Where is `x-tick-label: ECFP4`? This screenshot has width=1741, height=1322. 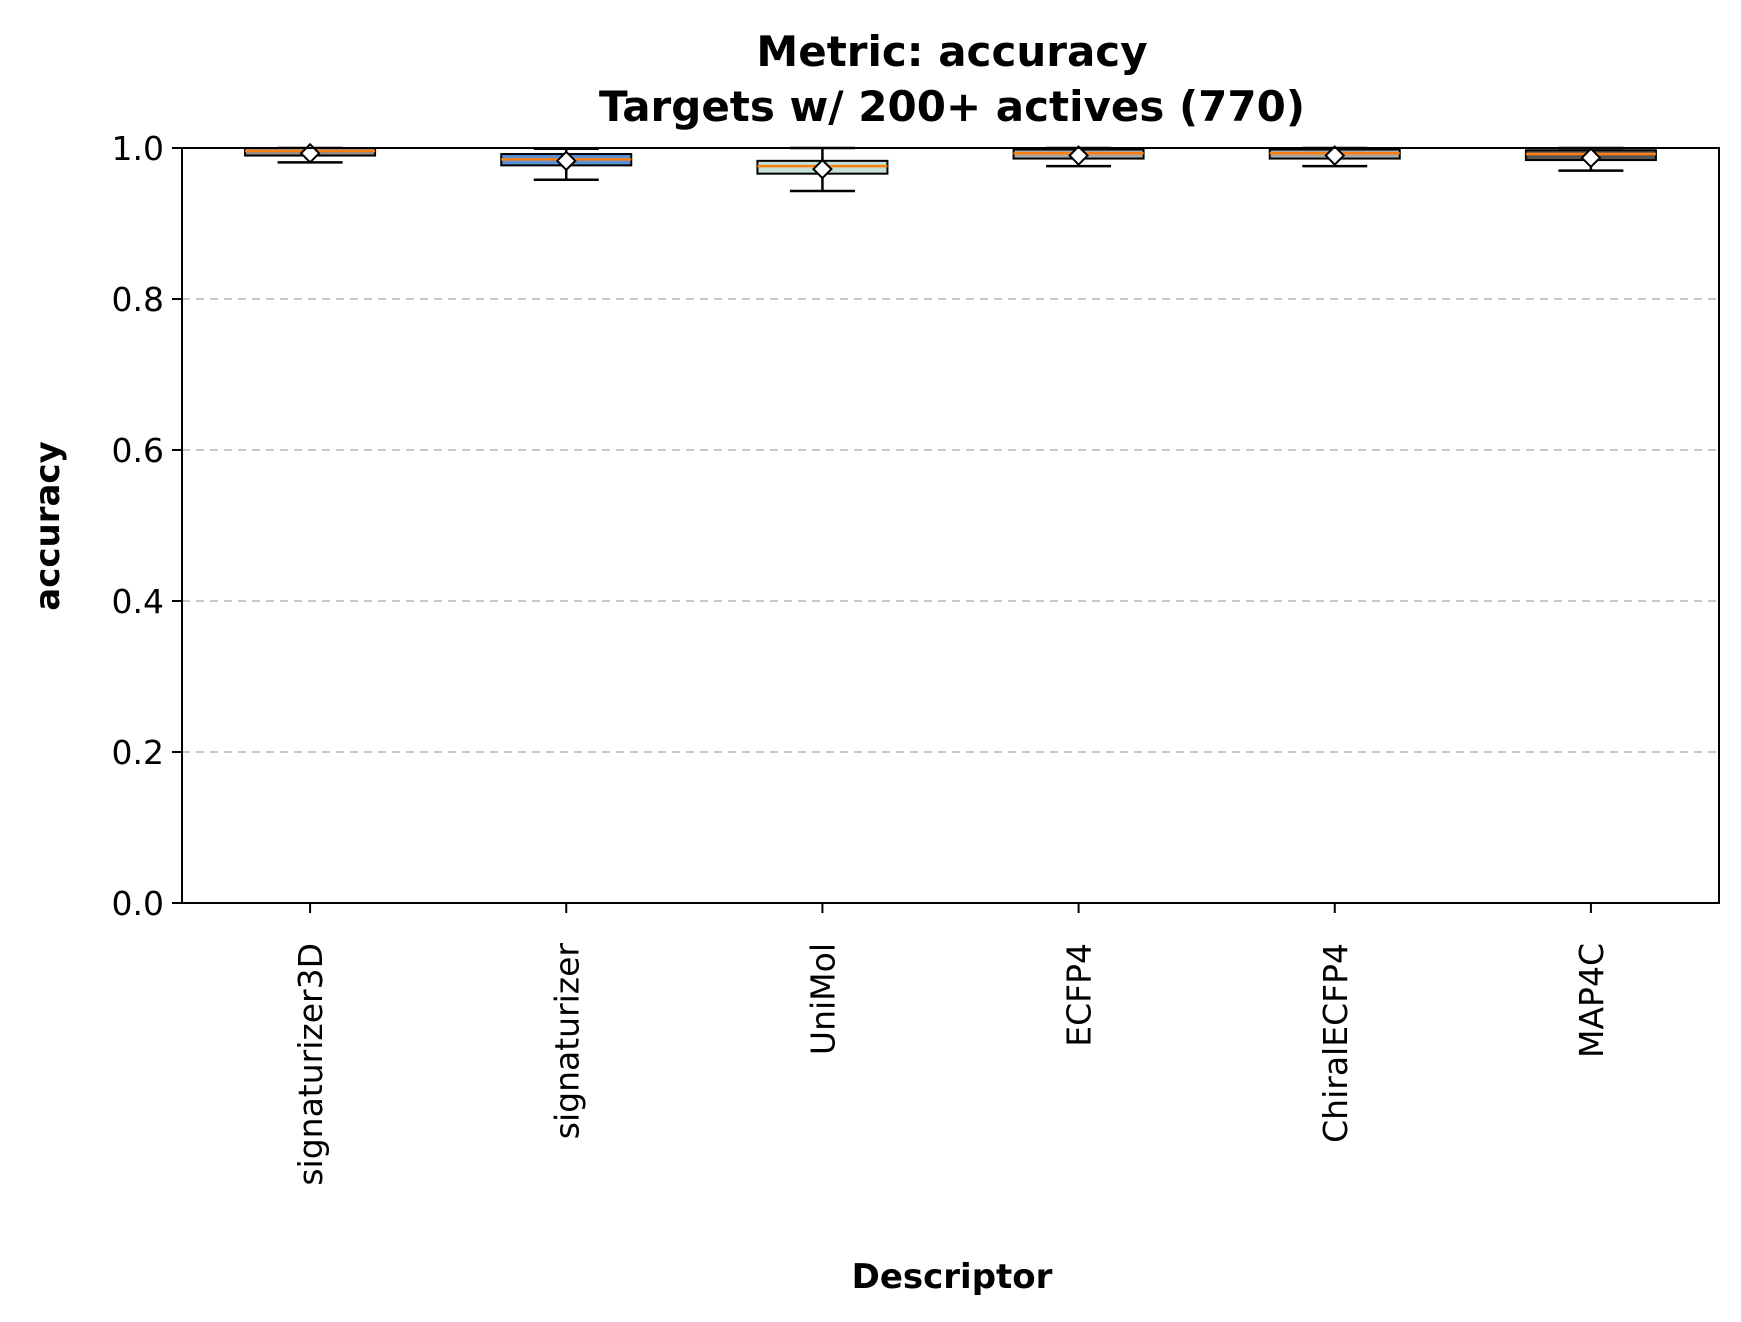
x-tick-label: ECFP4 is located at coordinates (1079, 995).